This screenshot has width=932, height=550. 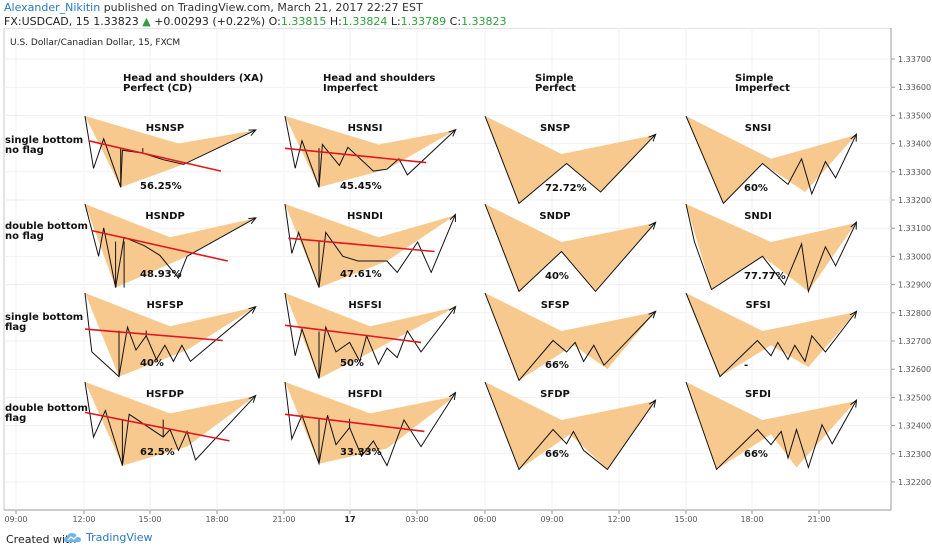 I want to click on pattern-cell: SNDI 77.77%, so click(x=770, y=248).